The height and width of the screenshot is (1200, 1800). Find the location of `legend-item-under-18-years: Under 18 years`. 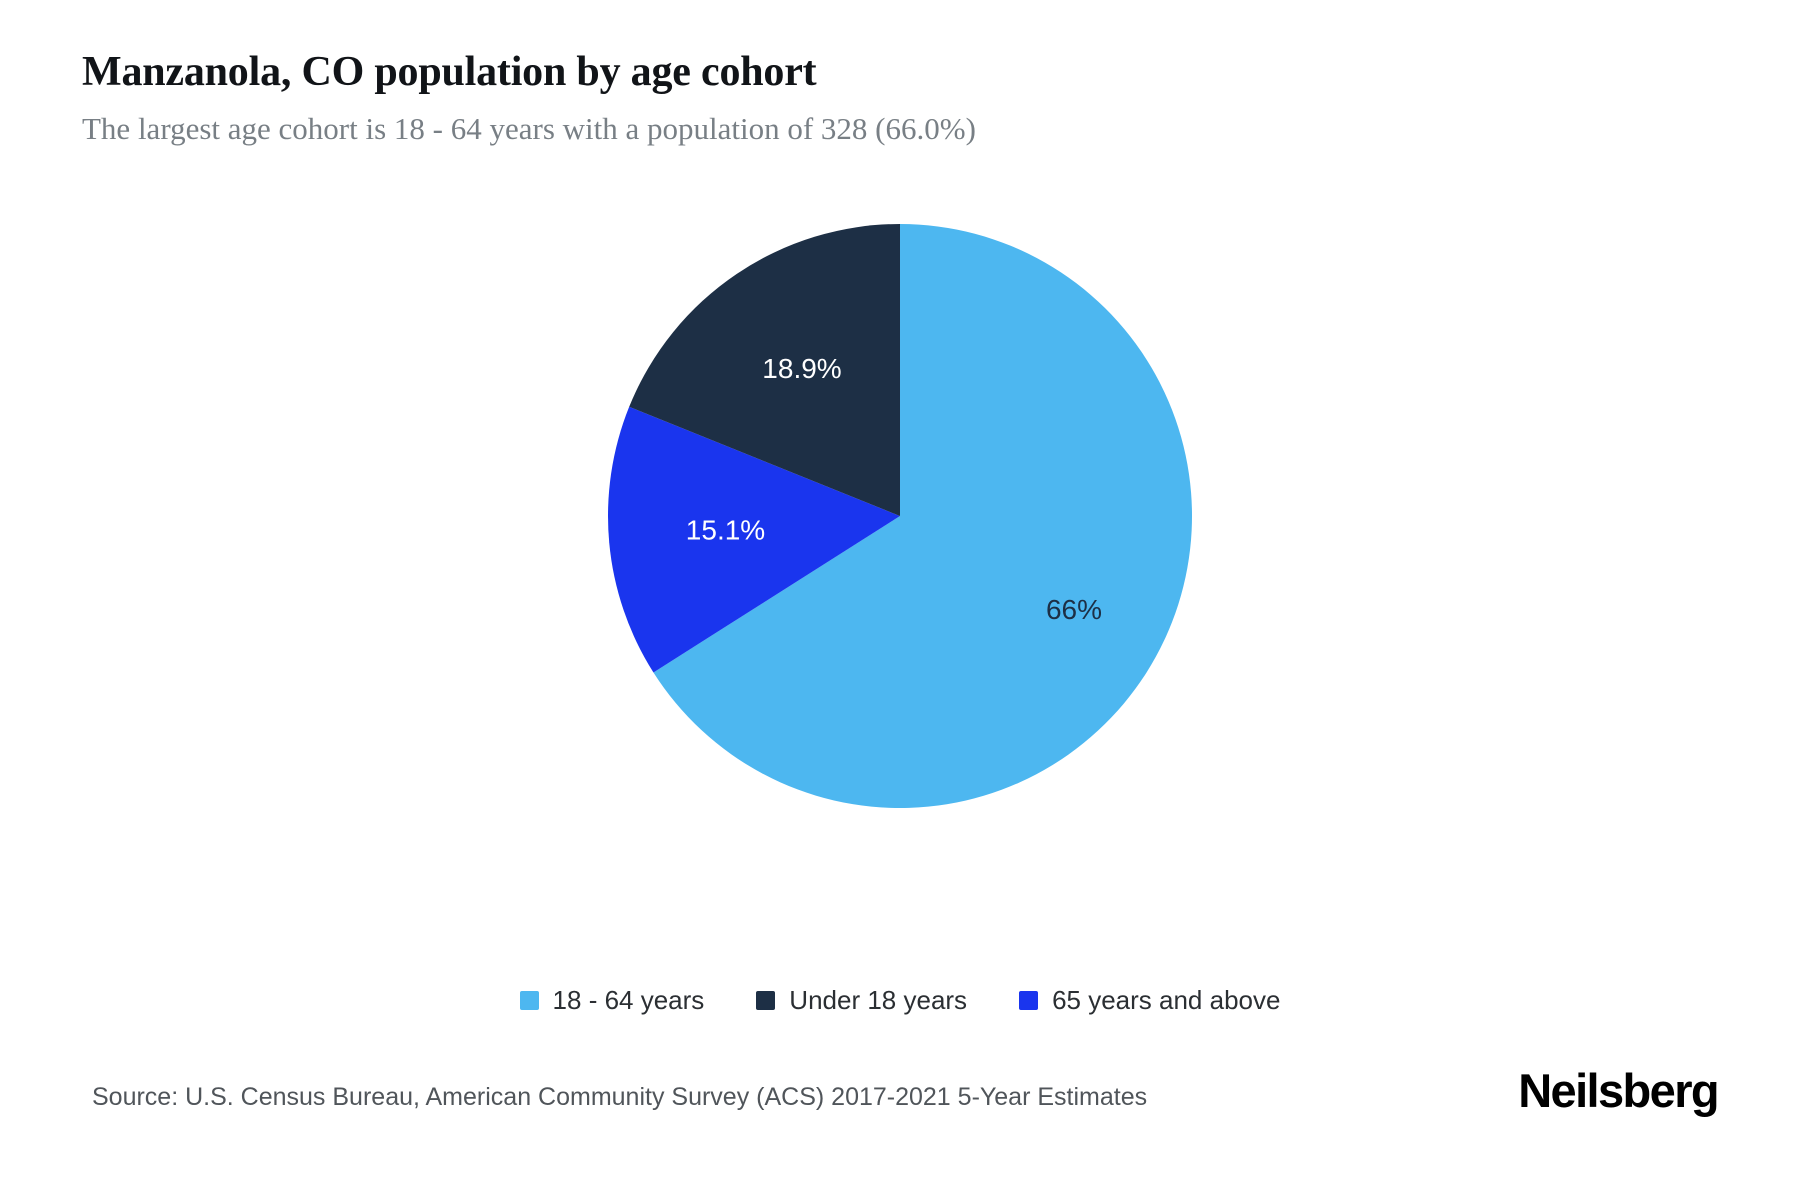

legend-item-under-18-years: Under 18 years is located at coordinates (861, 1000).